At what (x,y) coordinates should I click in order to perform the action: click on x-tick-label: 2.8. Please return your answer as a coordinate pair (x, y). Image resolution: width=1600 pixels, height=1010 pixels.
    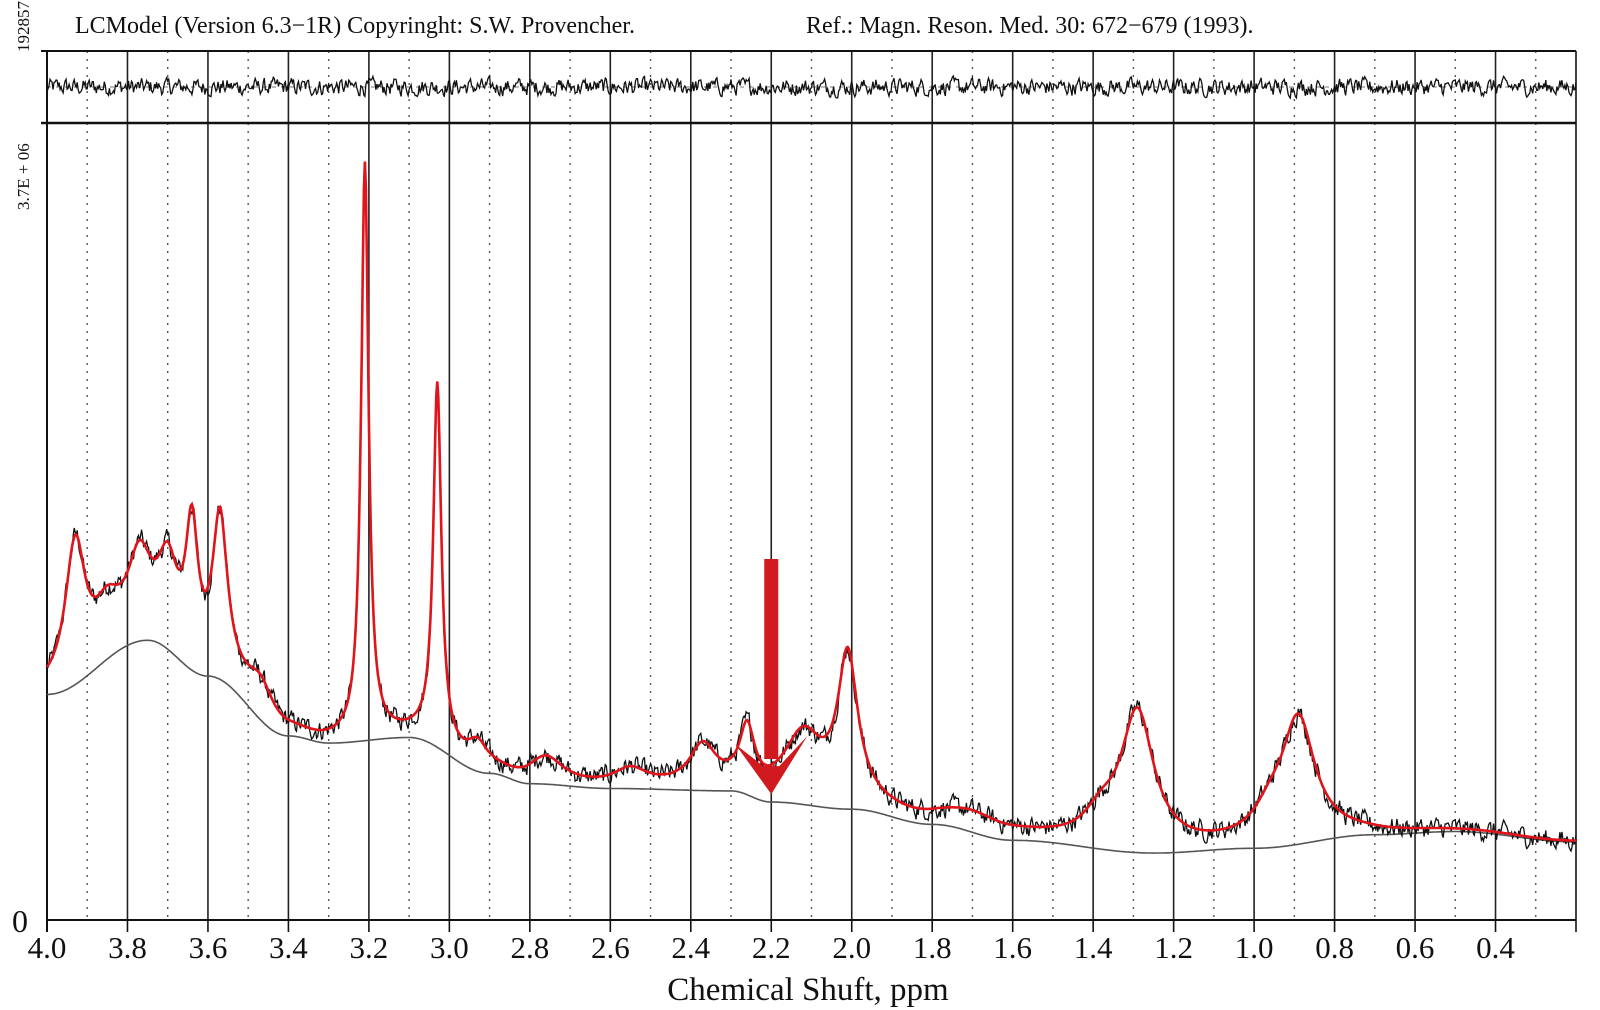
    Looking at the image, I should click on (529, 947).